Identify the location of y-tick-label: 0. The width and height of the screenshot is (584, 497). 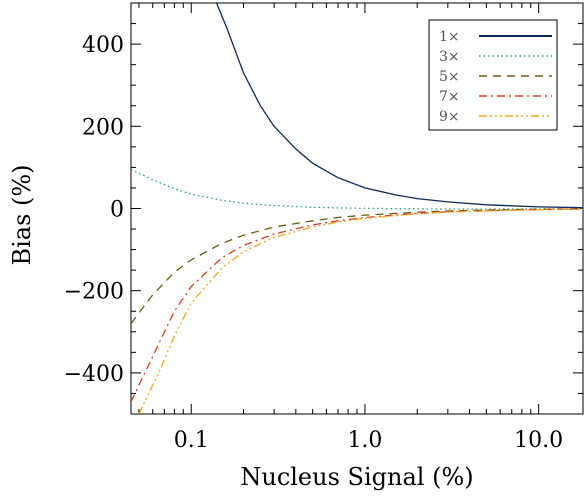
(117, 210).